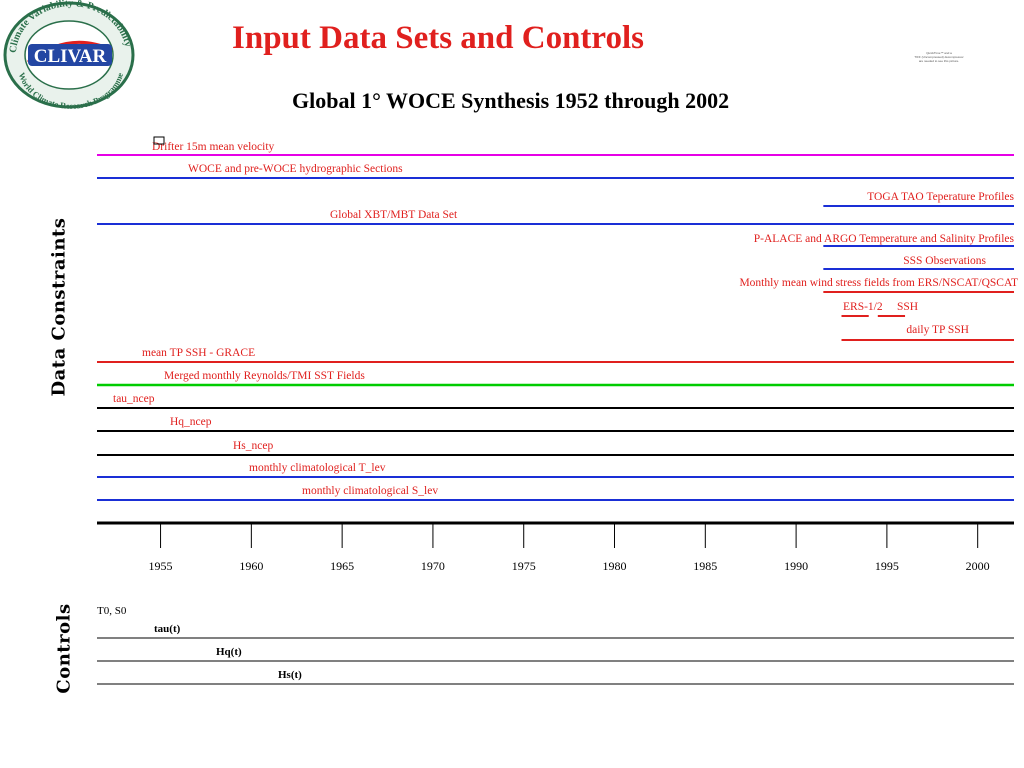 The image size is (1024, 768). What do you see at coordinates (229, 652) in the screenshot?
I see `control-label: Hq(t)` at bounding box center [229, 652].